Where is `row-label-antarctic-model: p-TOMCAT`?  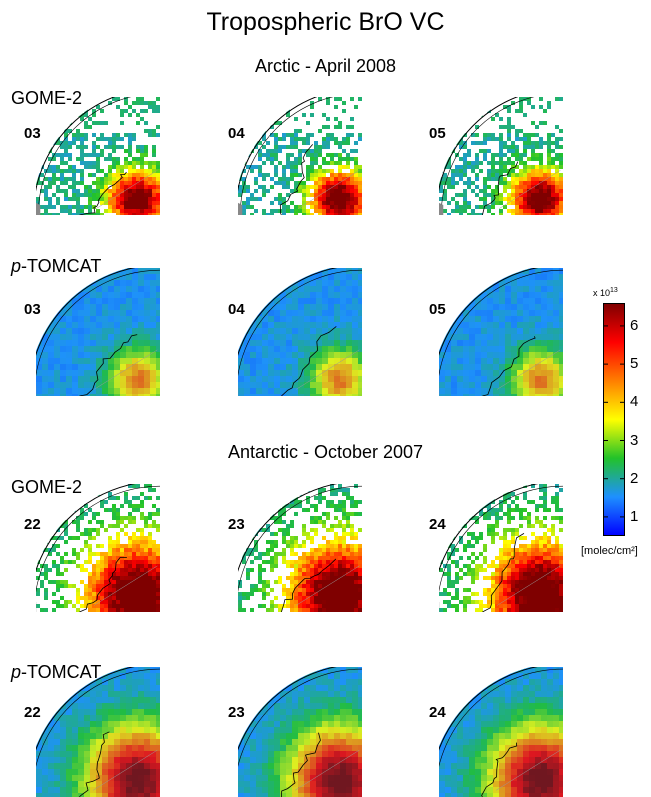
row-label-antarctic-model: p-TOMCAT is located at coordinates (56, 672).